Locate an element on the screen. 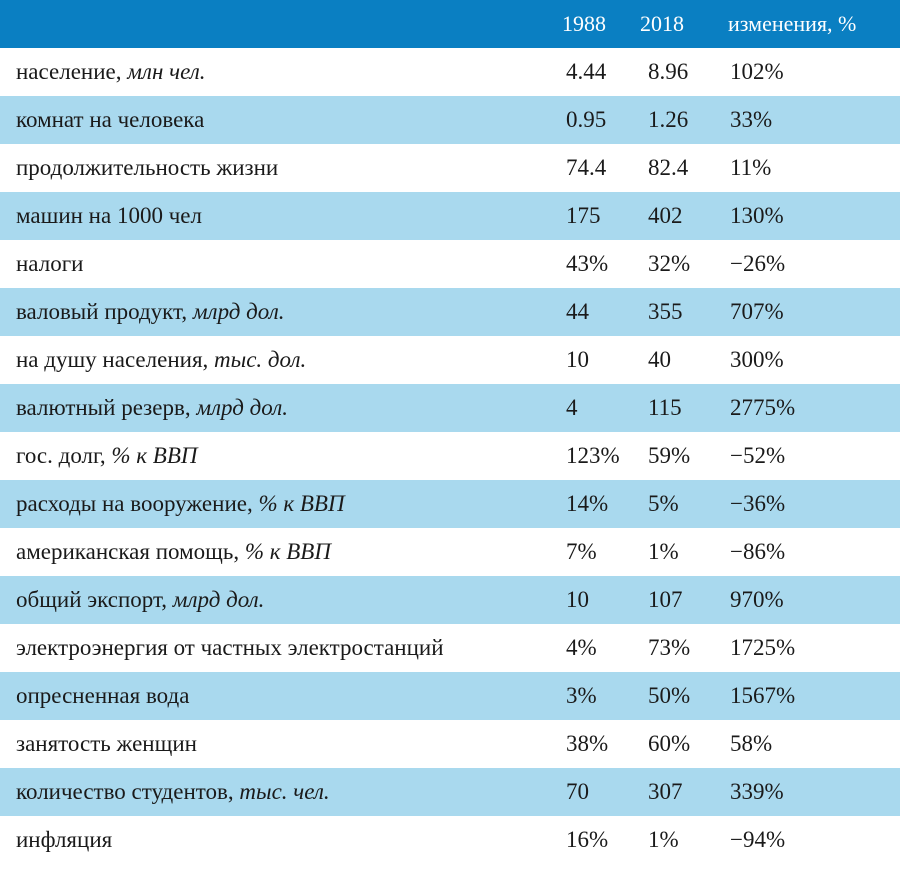  header-1988: 1988 is located at coordinates (584, 23).